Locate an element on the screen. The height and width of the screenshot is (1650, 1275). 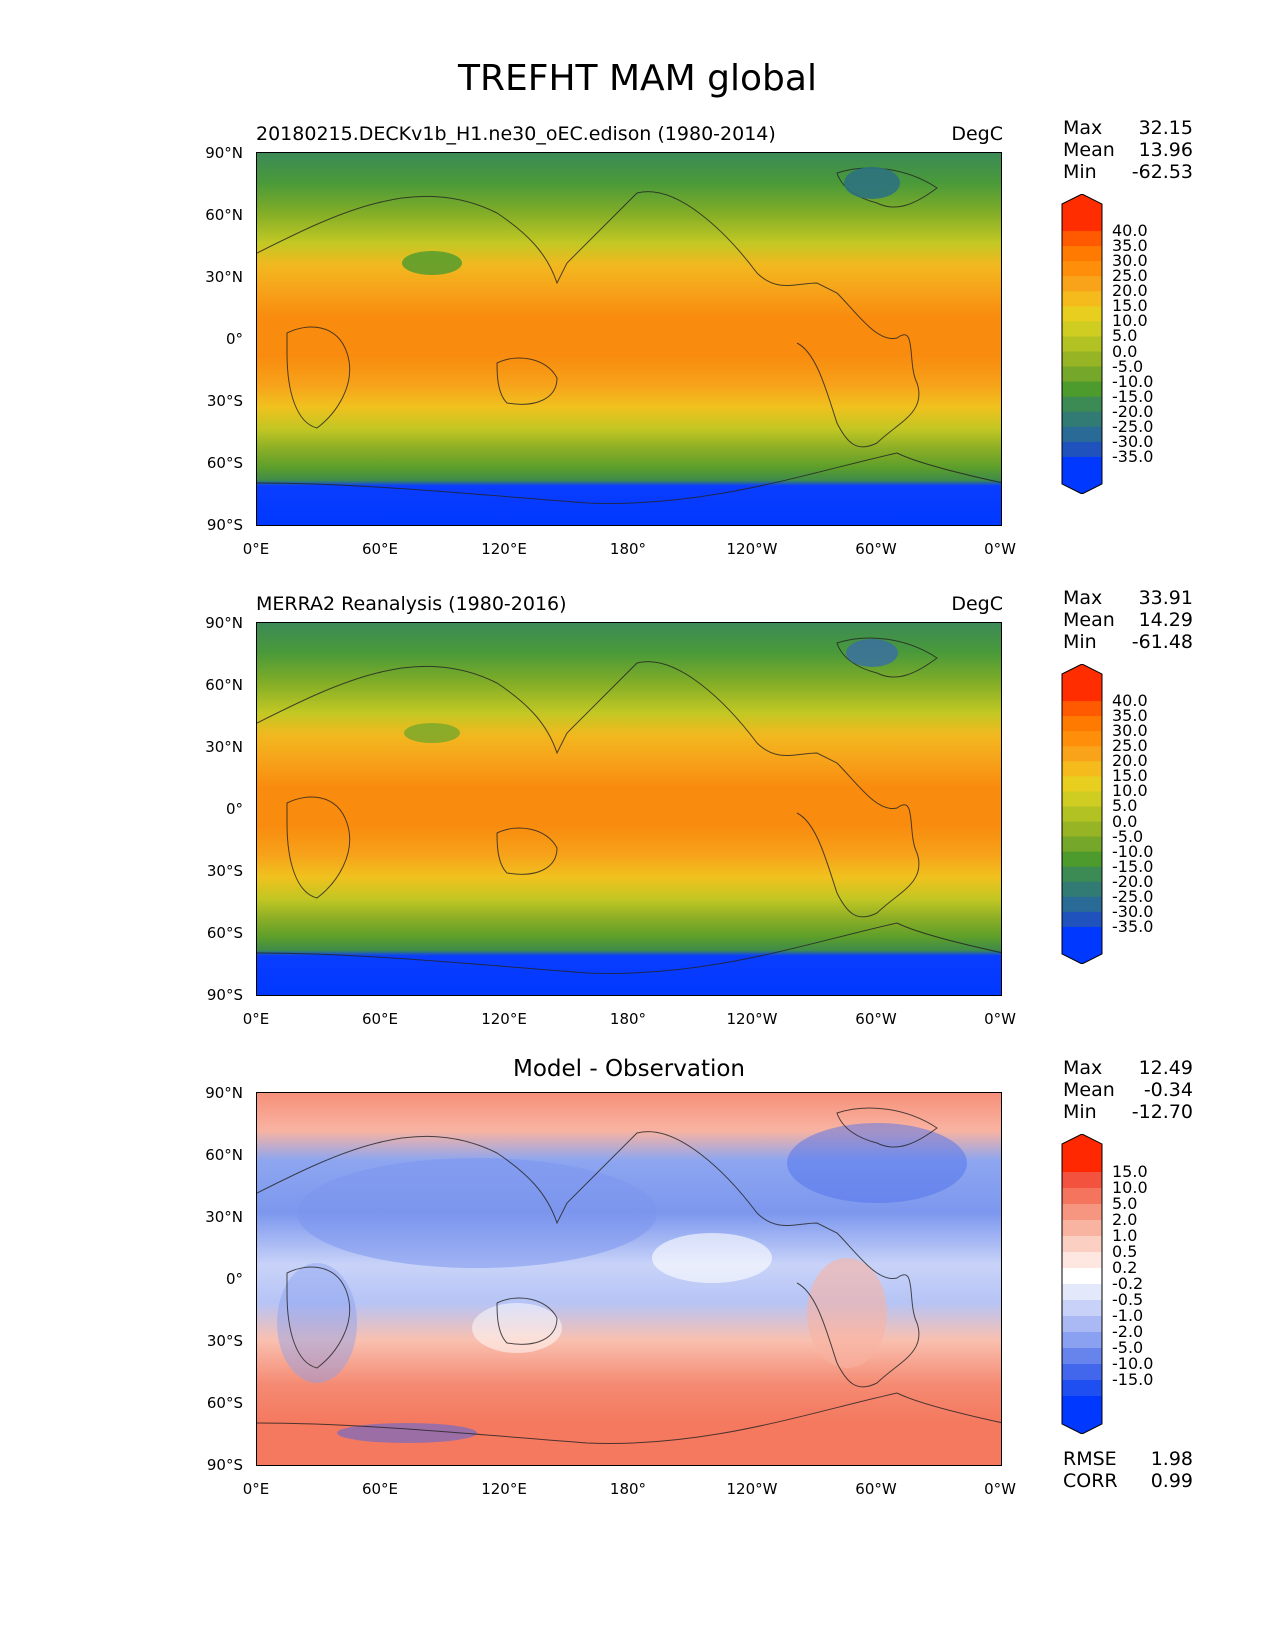
colorbar-tick-label: -10.0 is located at coordinates (1133, 381).